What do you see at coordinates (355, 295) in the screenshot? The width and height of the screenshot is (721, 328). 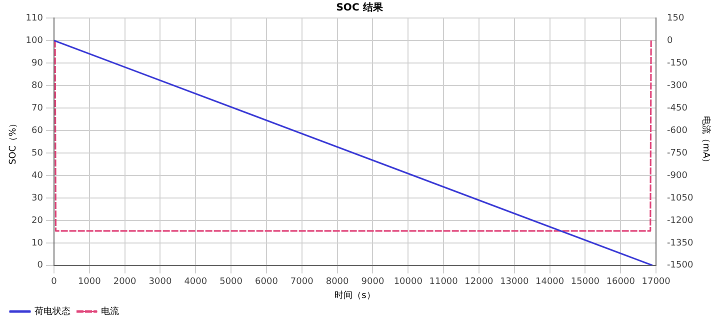 I see `x-axis-title: 时间（s）` at bounding box center [355, 295].